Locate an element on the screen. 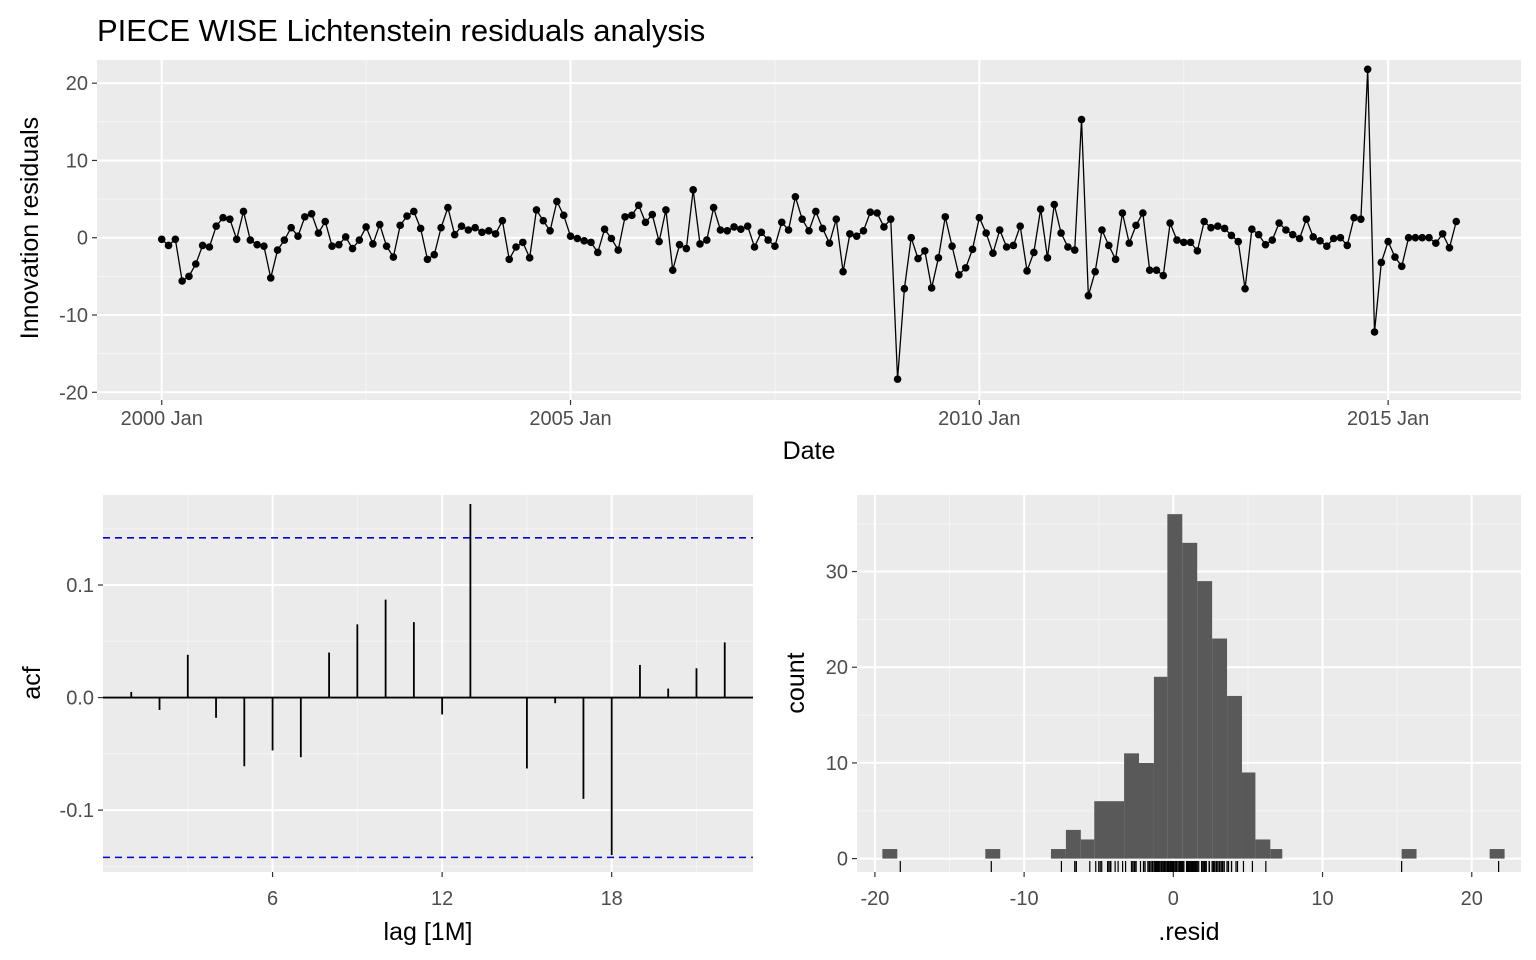 The width and height of the screenshot is (1536, 960). ts-x-tick-label: 2000 Jan is located at coordinates (162, 419).